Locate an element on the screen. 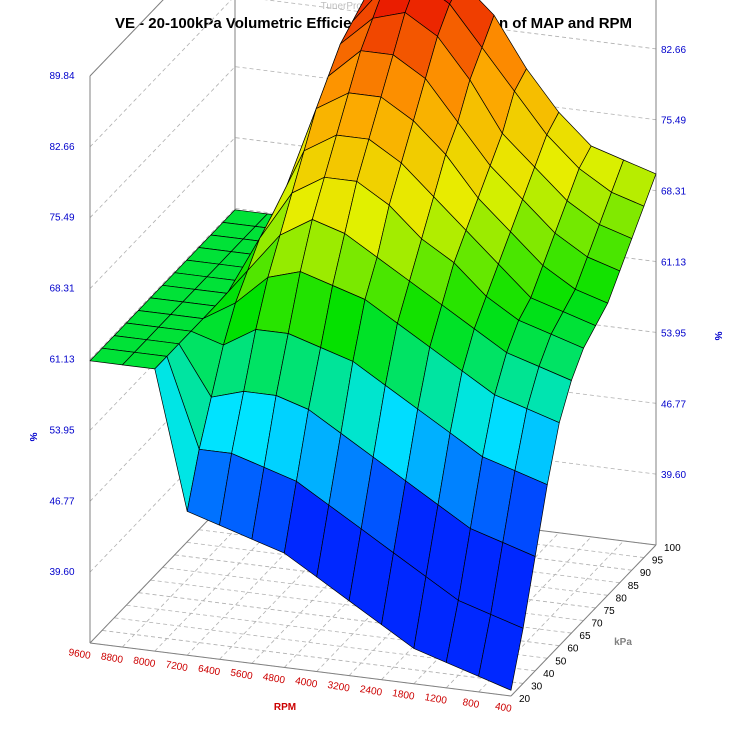  z-tick-label-right: 61.13 is located at coordinates (673, 263).